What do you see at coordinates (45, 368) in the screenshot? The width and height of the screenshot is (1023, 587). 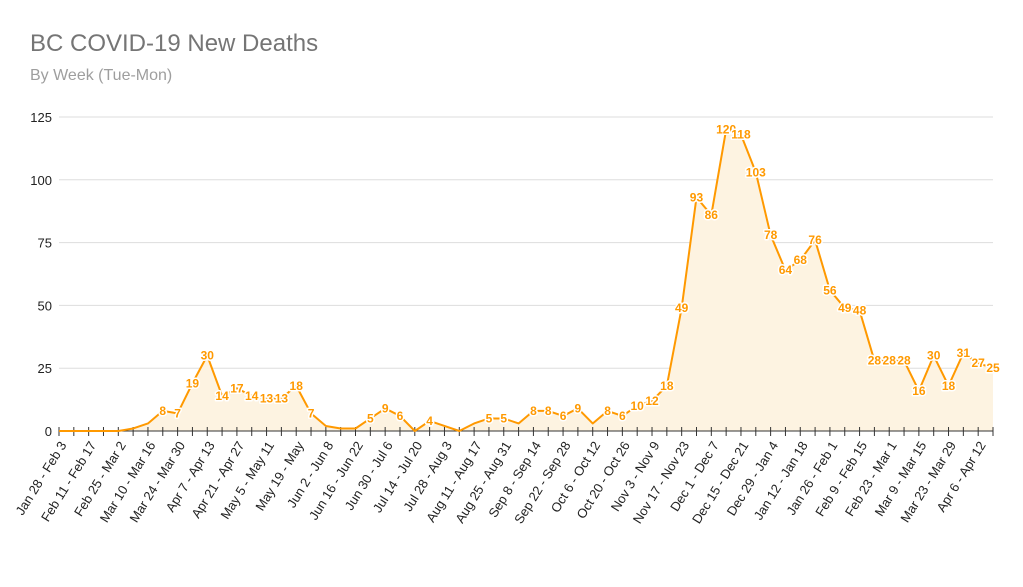 I see `y-tick-label: 25` at bounding box center [45, 368].